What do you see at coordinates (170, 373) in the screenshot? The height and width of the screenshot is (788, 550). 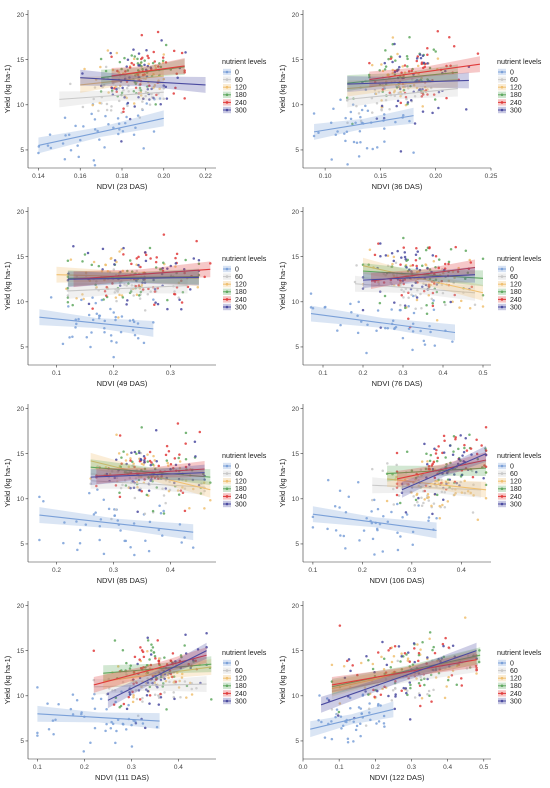 I see `x-tick-label: 0.3` at bounding box center [170, 373].